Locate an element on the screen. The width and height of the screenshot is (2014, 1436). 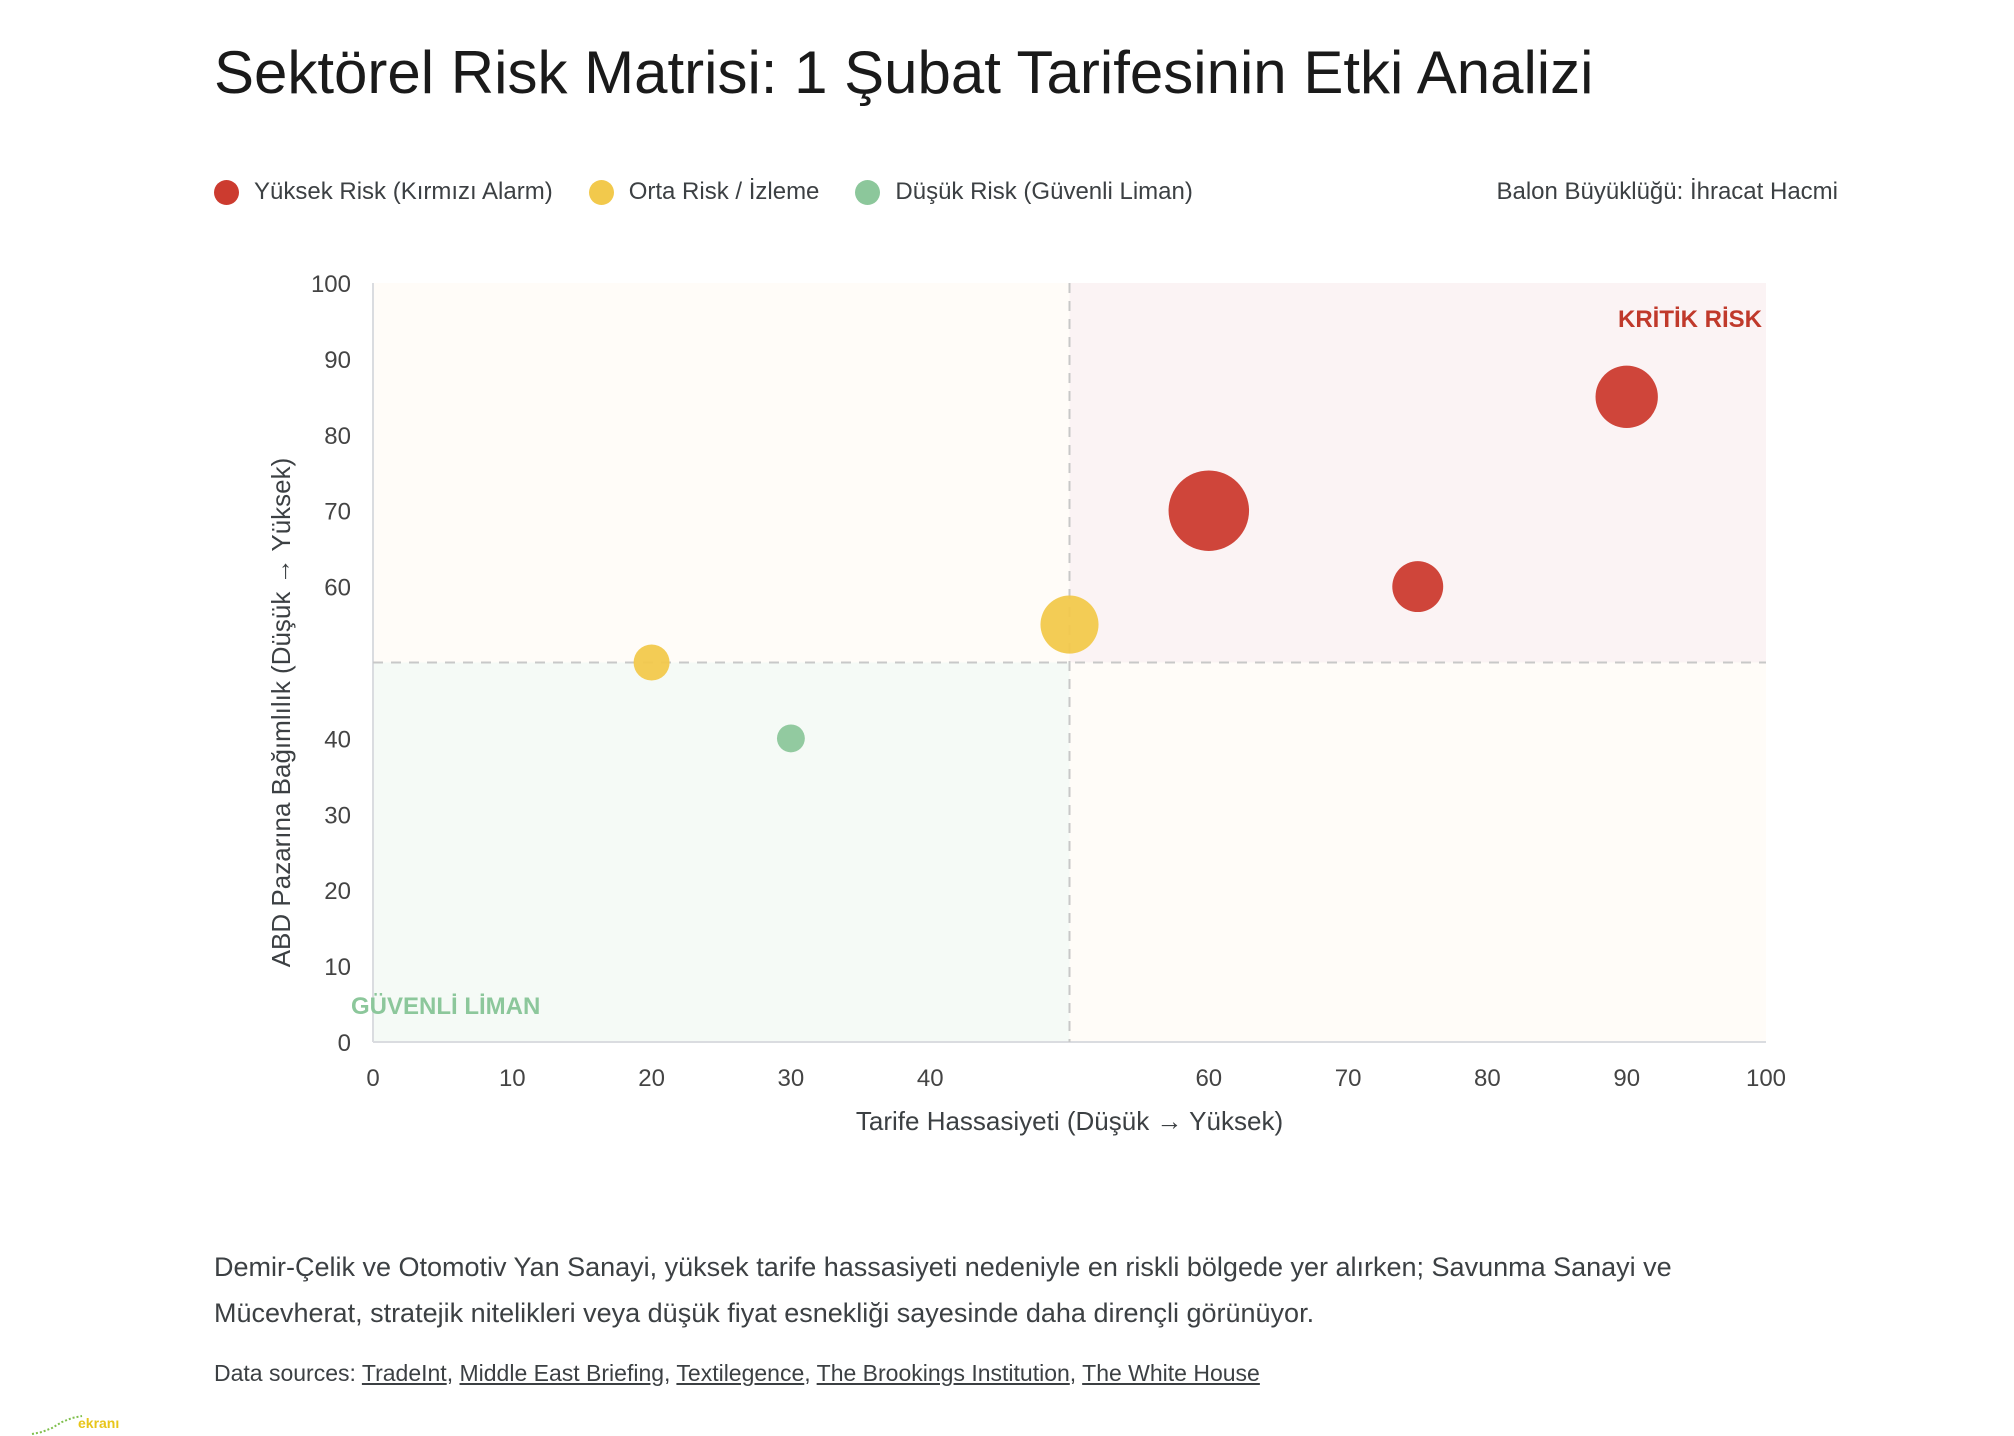
y-axis-label: ABD Pazarına Bağımlılık (Düşük → Yüksek) is located at coordinates (281, 713).